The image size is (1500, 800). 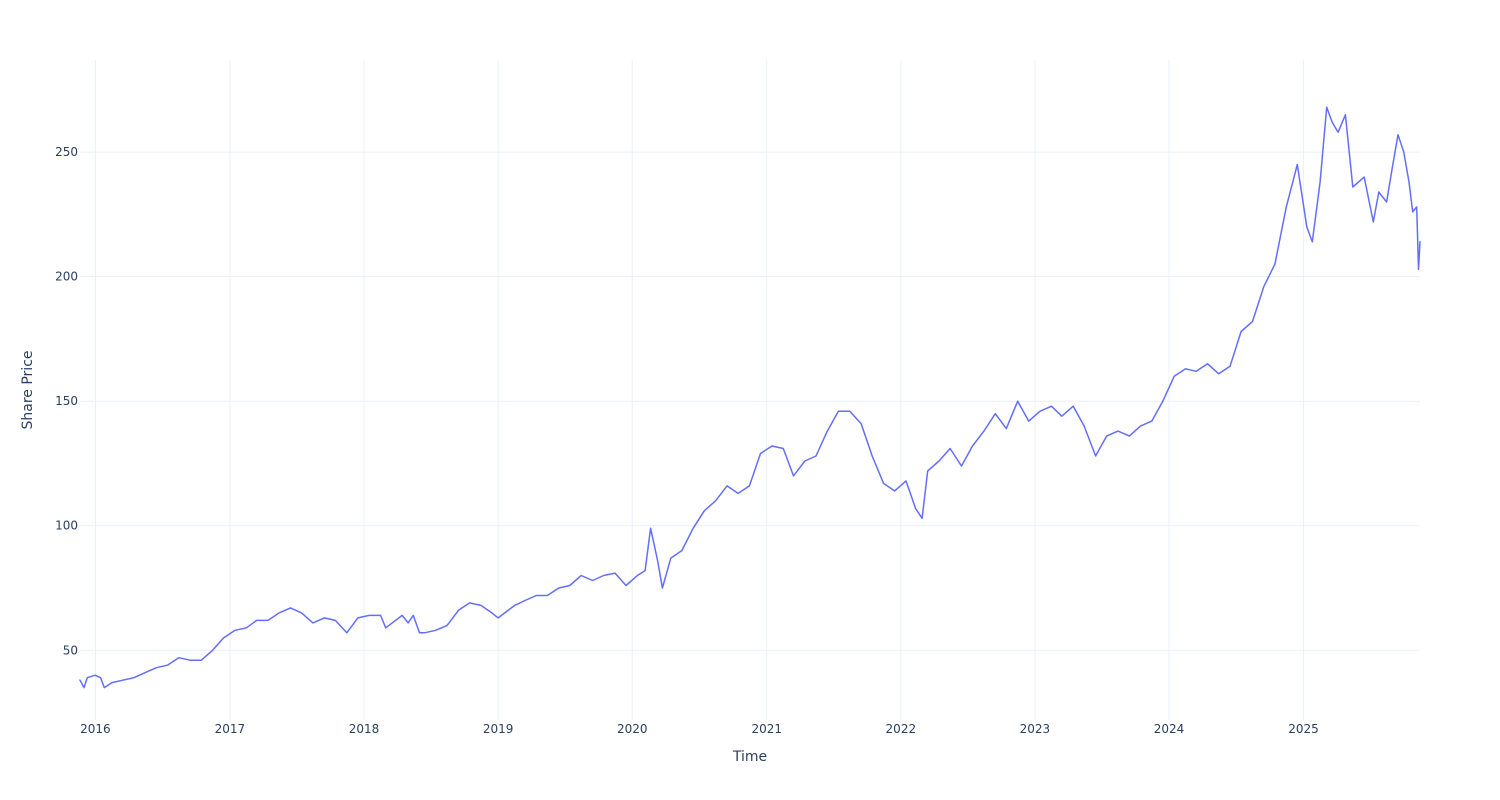 What do you see at coordinates (1303, 729) in the screenshot?
I see `x-tick-label: 2025` at bounding box center [1303, 729].